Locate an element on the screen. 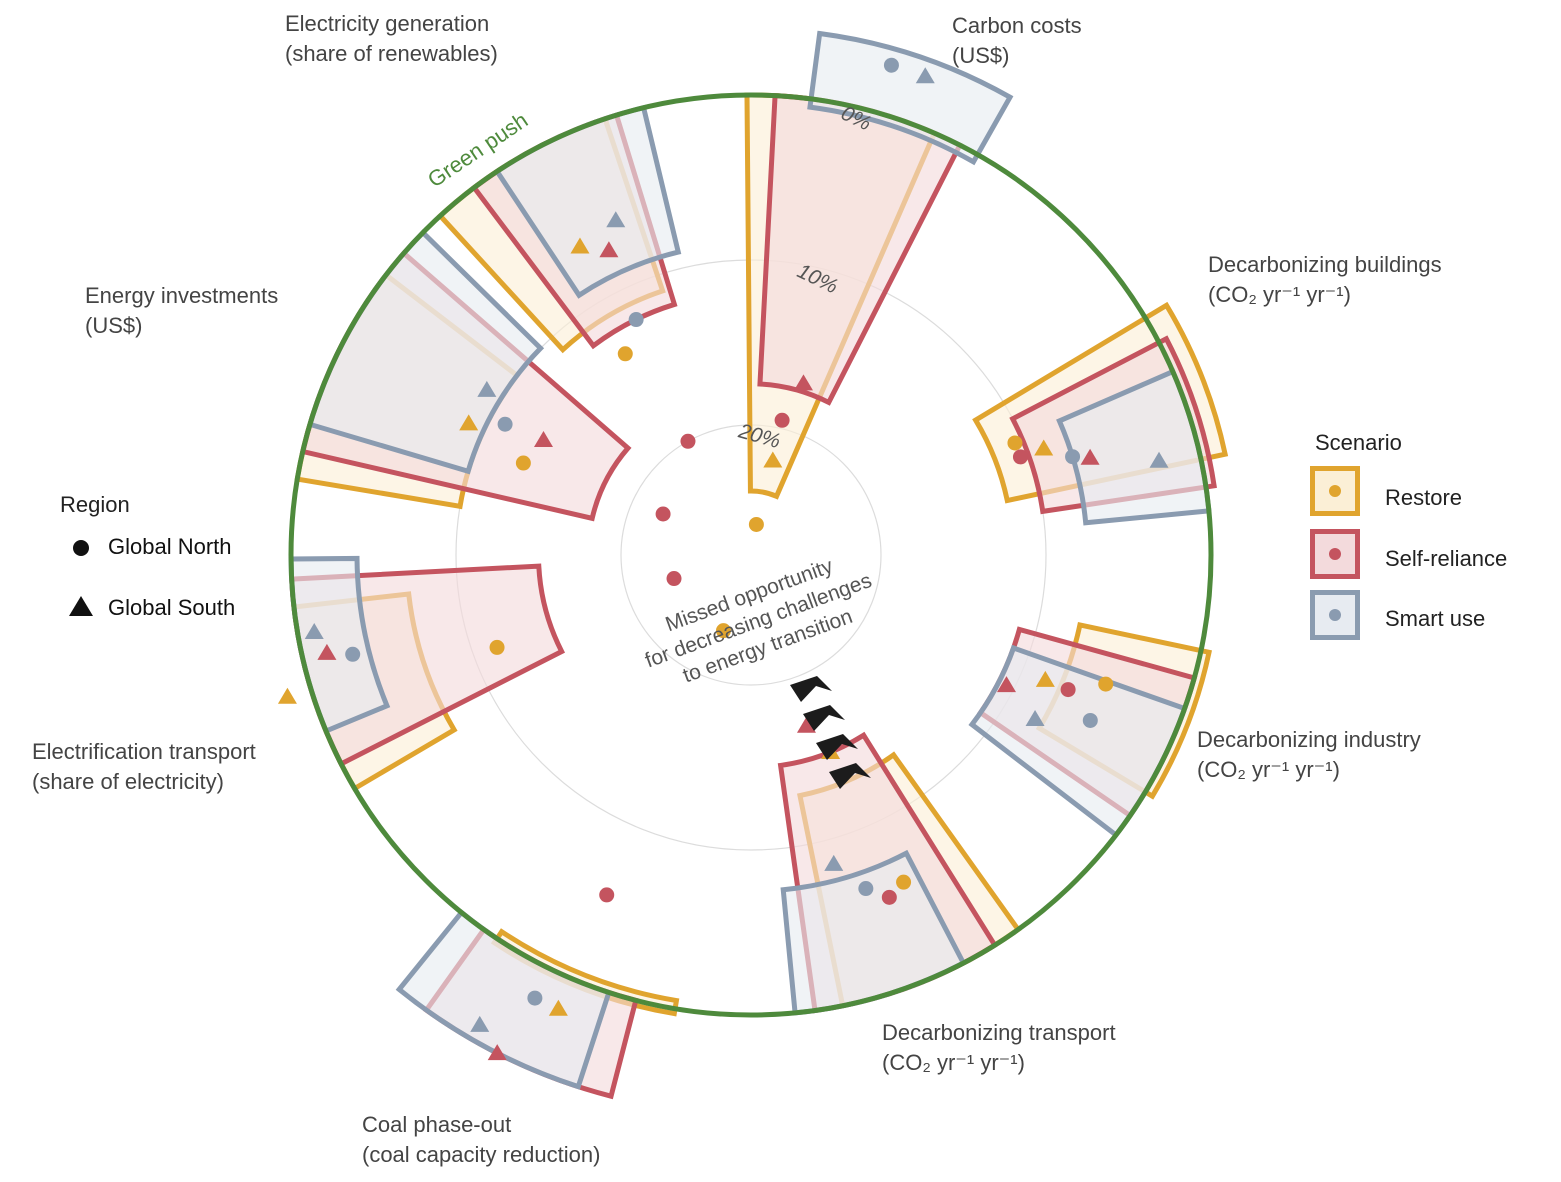  marker-decarbonizing-buildings-global-north-restore is located at coordinates (1015, 443).